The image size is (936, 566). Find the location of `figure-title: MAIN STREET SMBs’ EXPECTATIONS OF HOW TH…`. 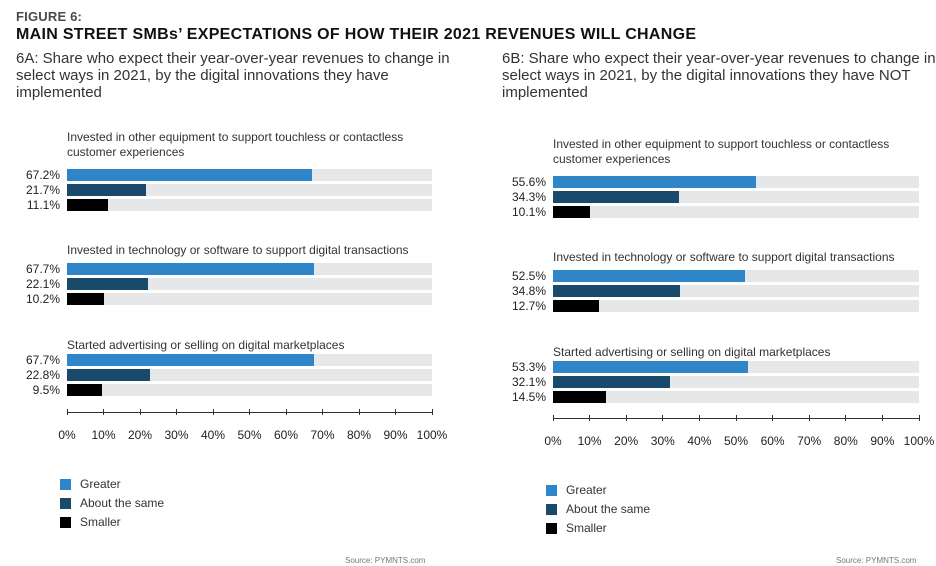

figure-title: MAIN STREET SMBs’ EXPECTATIONS OF HOW TH… is located at coordinates (356, 34).